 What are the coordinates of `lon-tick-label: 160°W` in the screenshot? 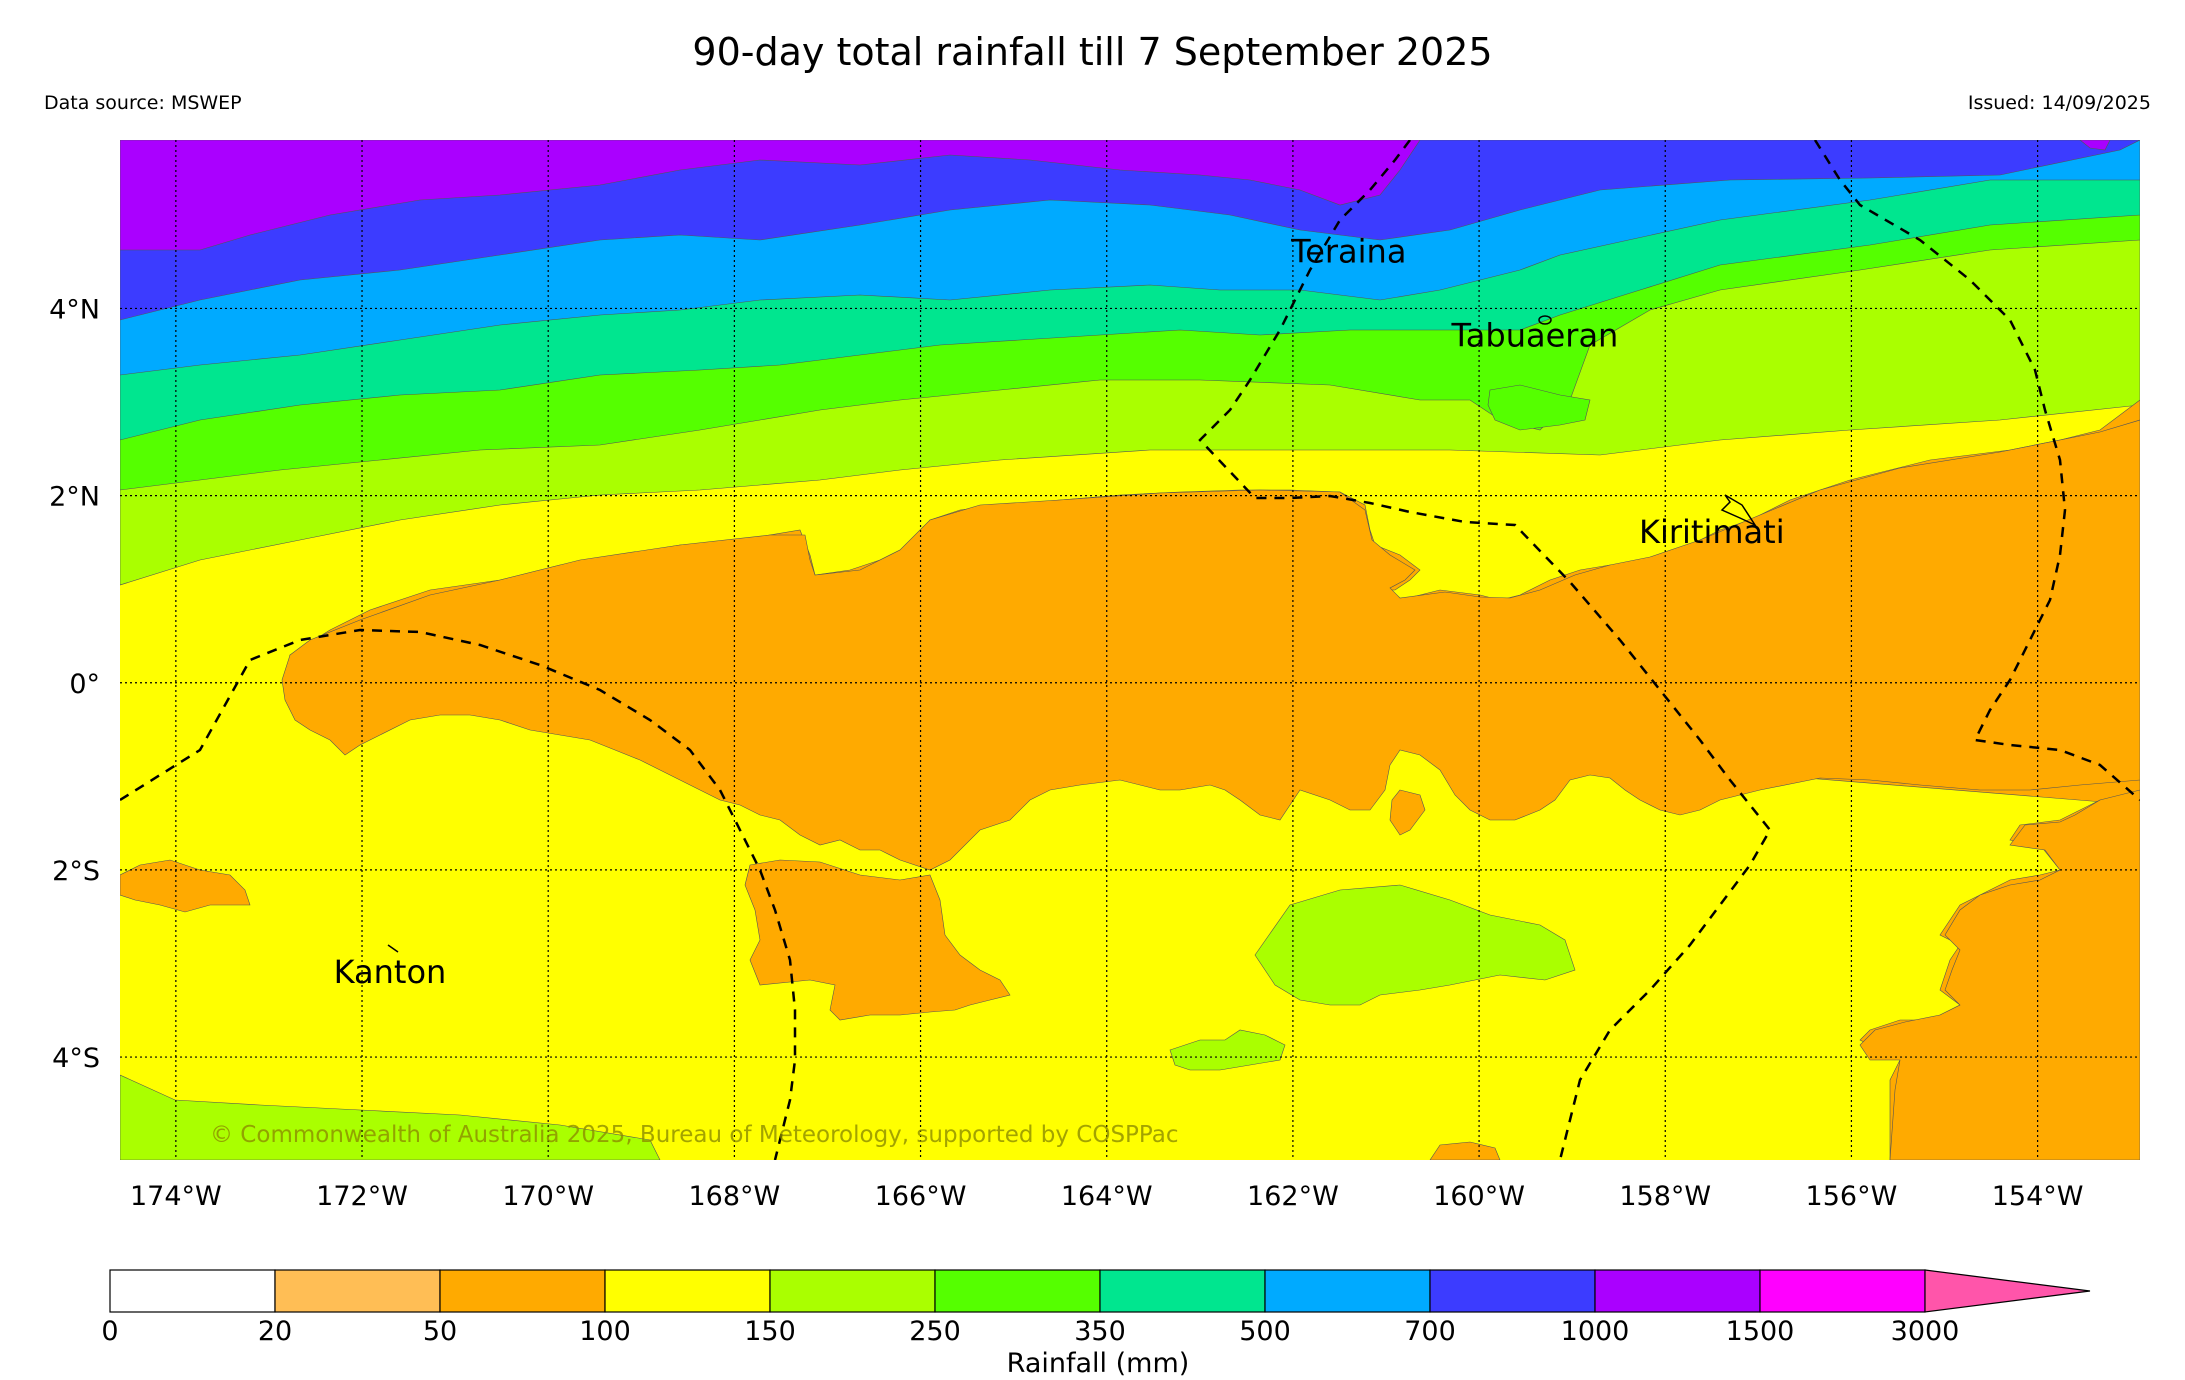 It's located at (1479, 1196).